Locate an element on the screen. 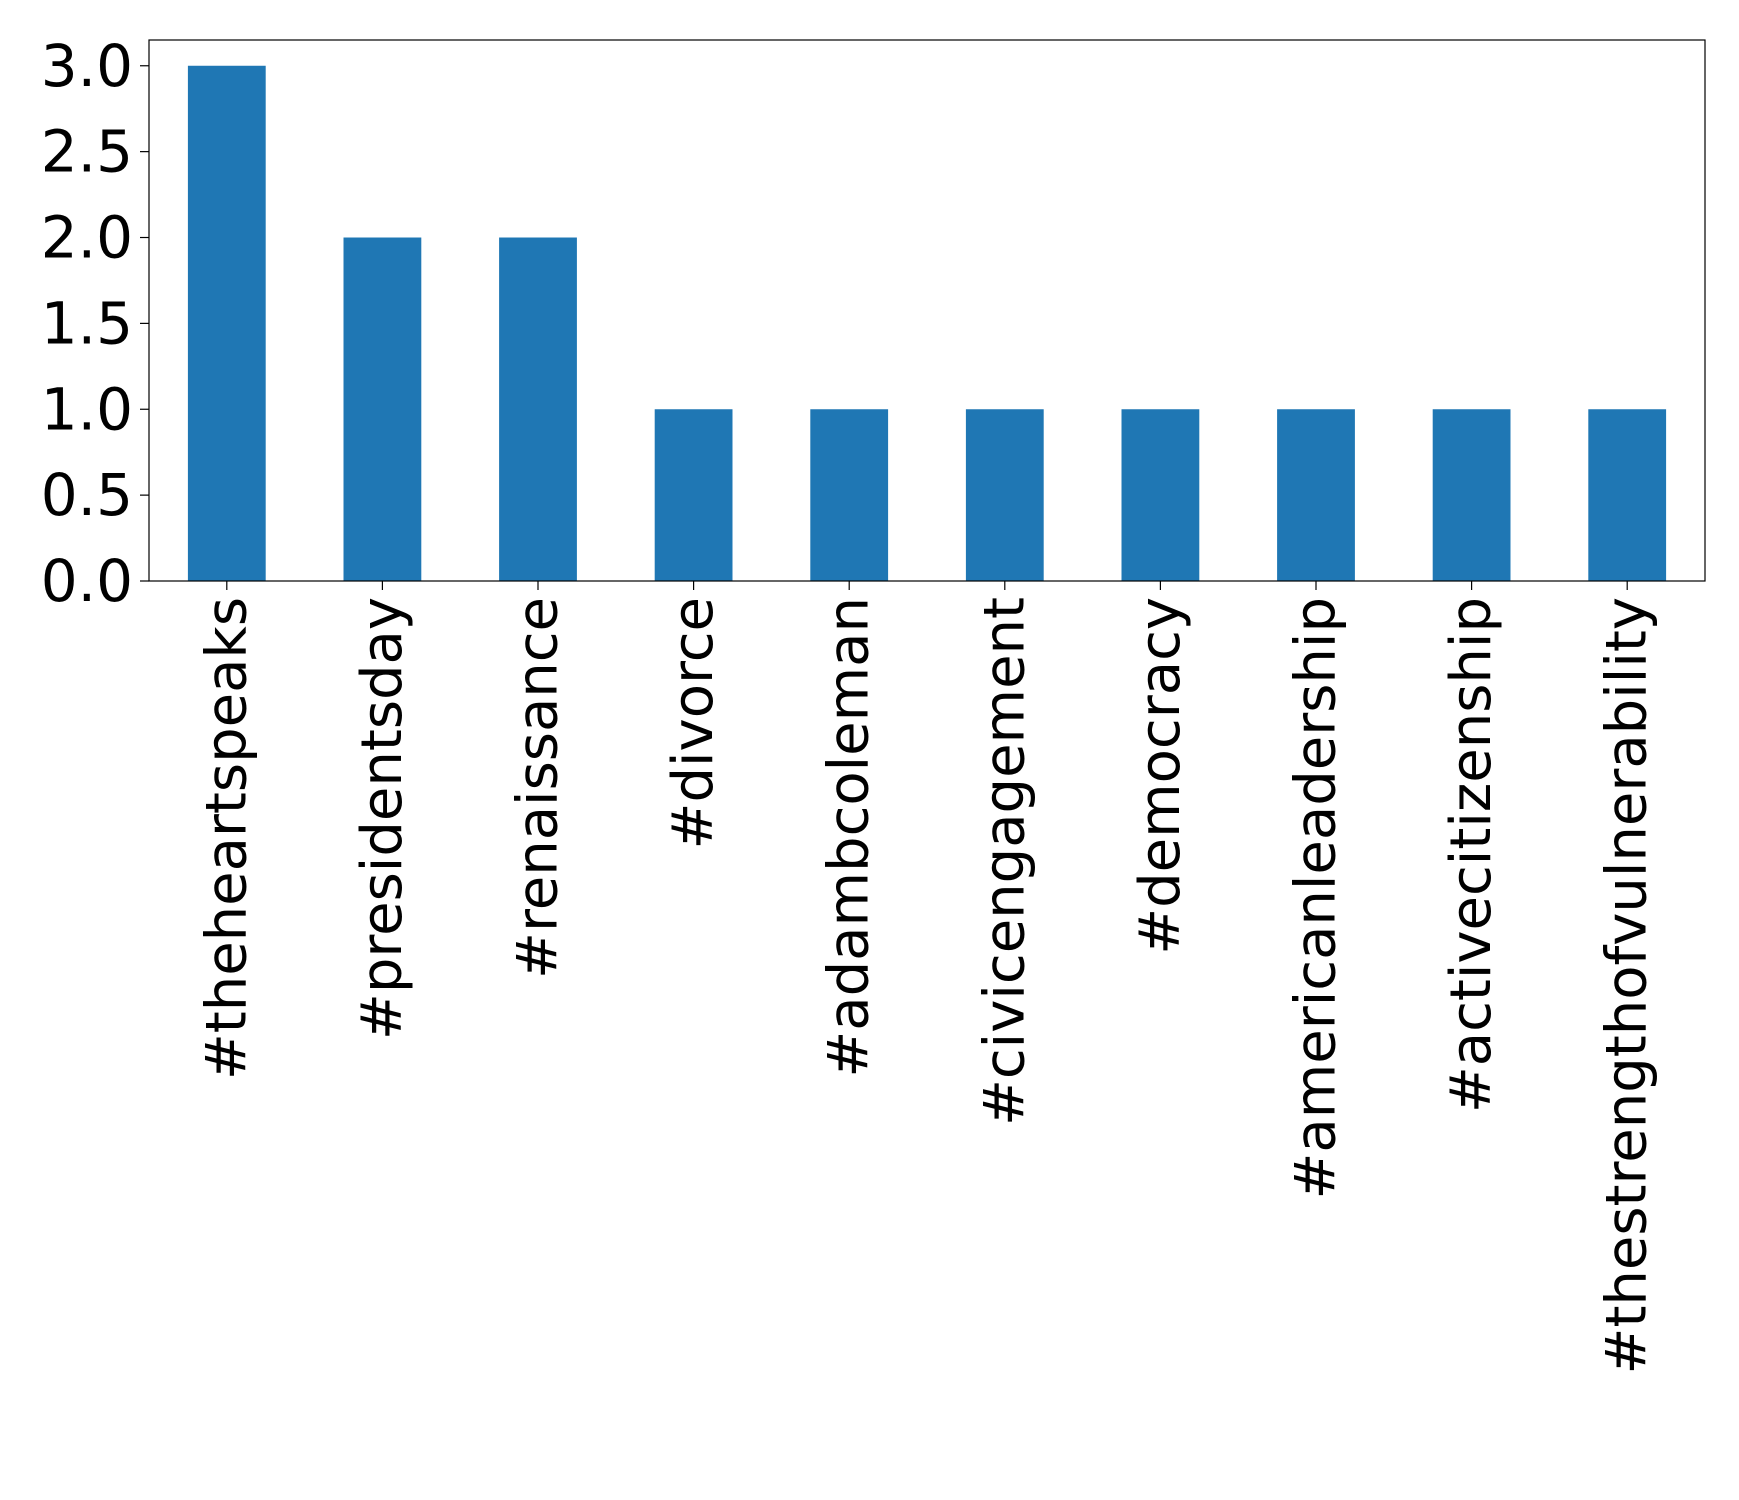  x-tick-label: #adambcoleman is located at coordinates (849, 837).